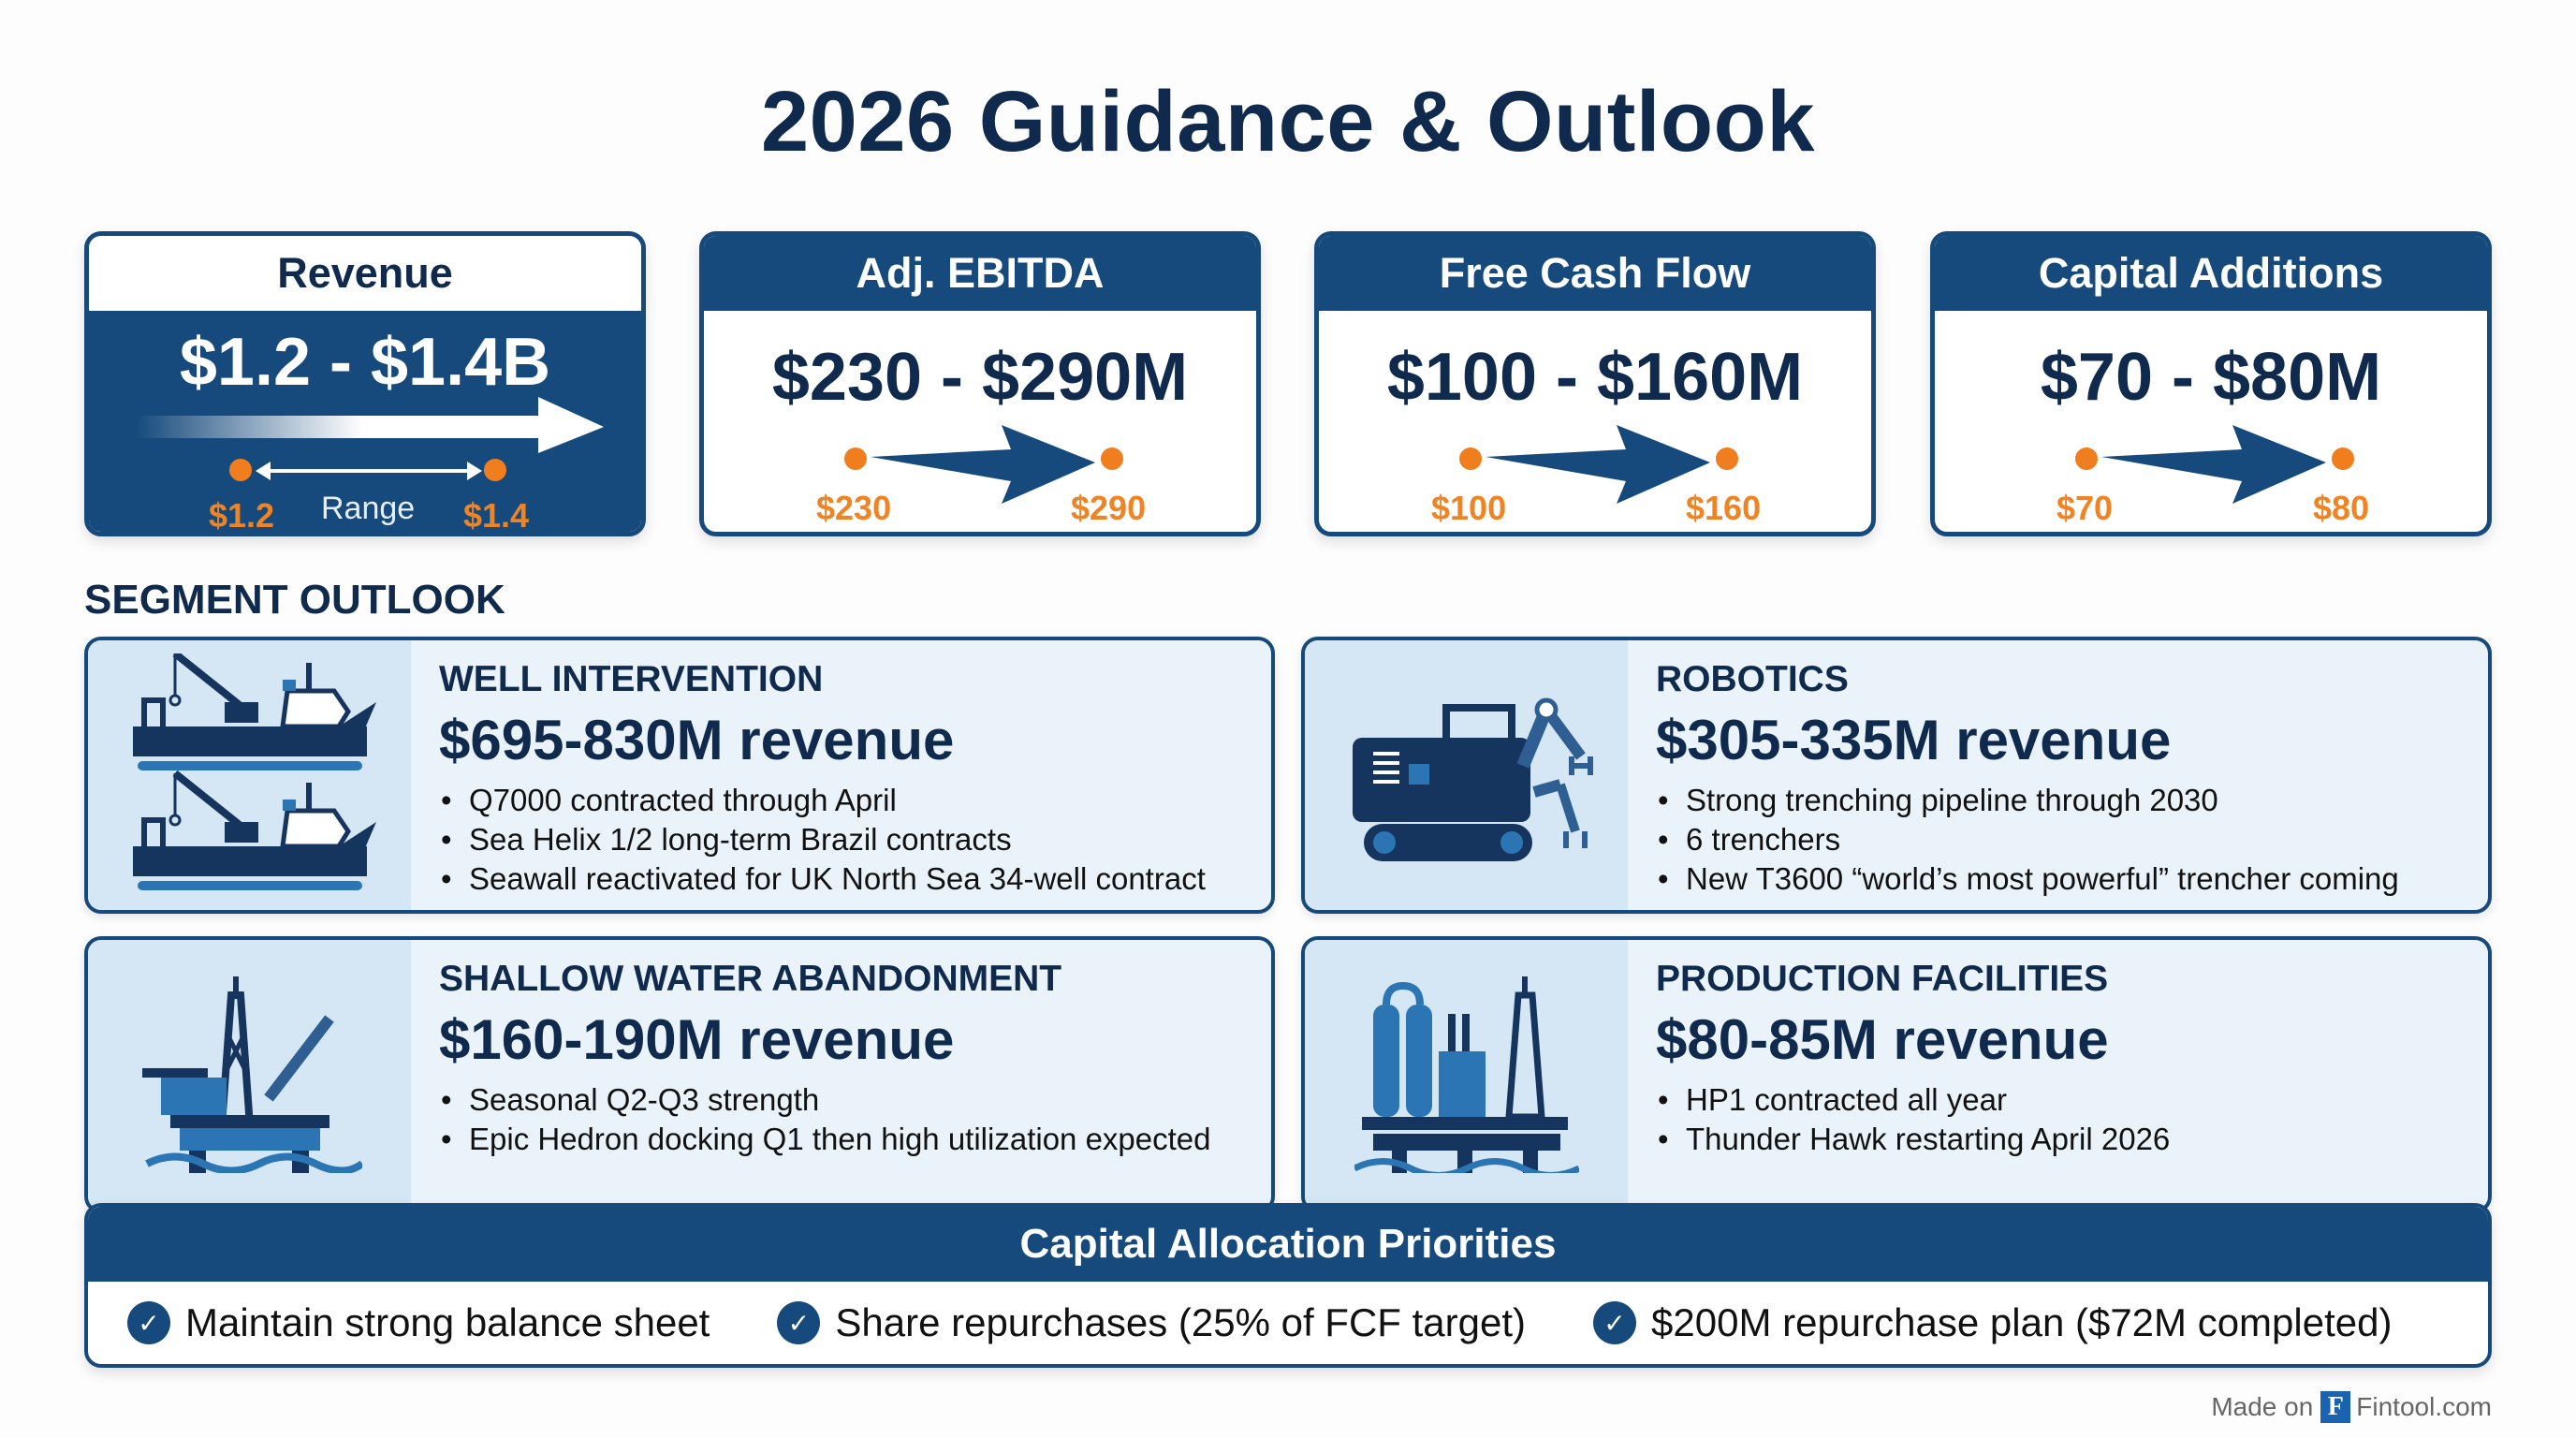 The height and width of the screenshot is (1438, 2576). Describe the element at coordinates (854, 508) in the screenshot. I see `range-low-label: $230` at that location.